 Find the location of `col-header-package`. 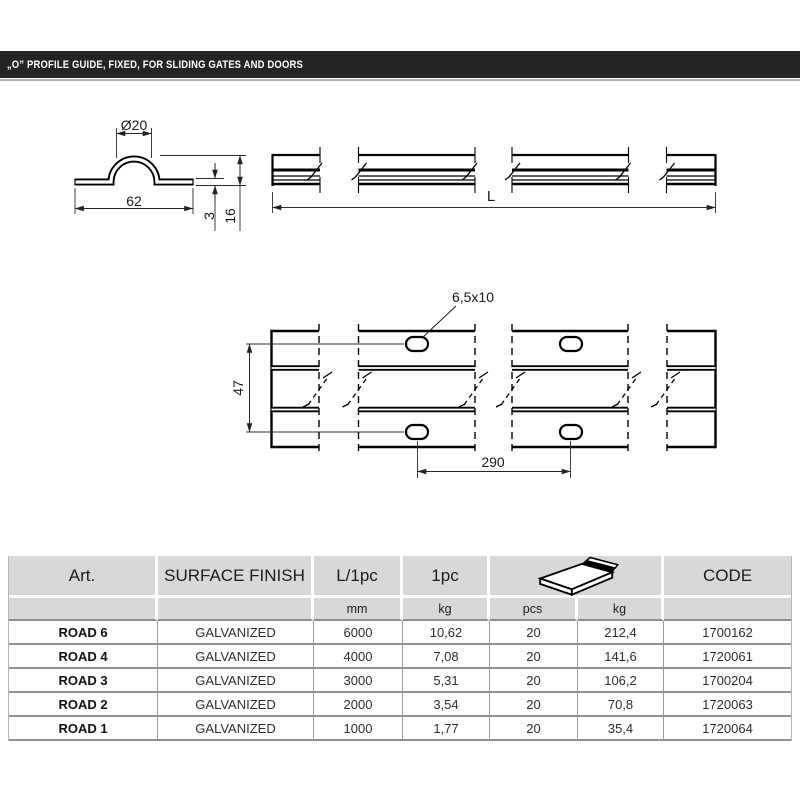

col-header-package is located at coordinates (577, 577).